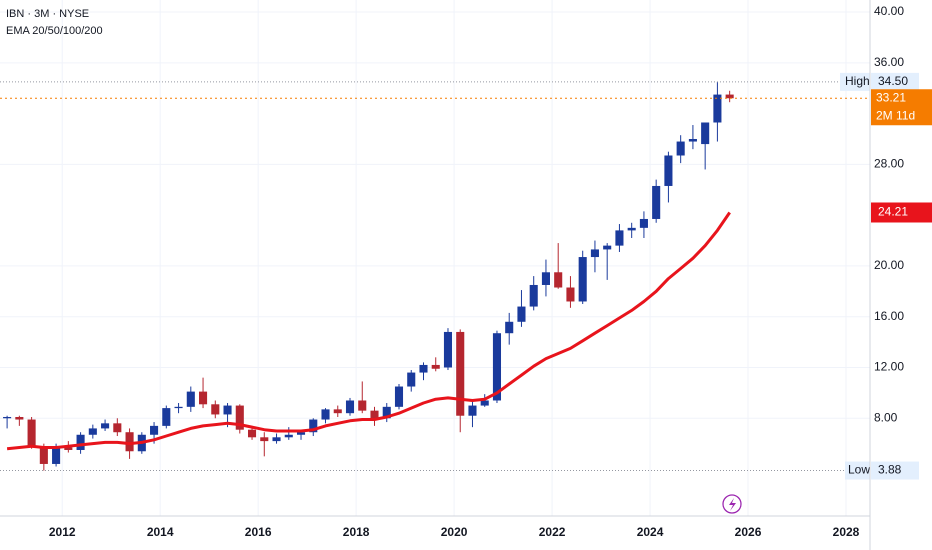 The image size is (932, 550). What do you see at coordinates (893, 212) in the screenshot?
I see `ema-value-label: 24.21` at bounding box center [893, 212].